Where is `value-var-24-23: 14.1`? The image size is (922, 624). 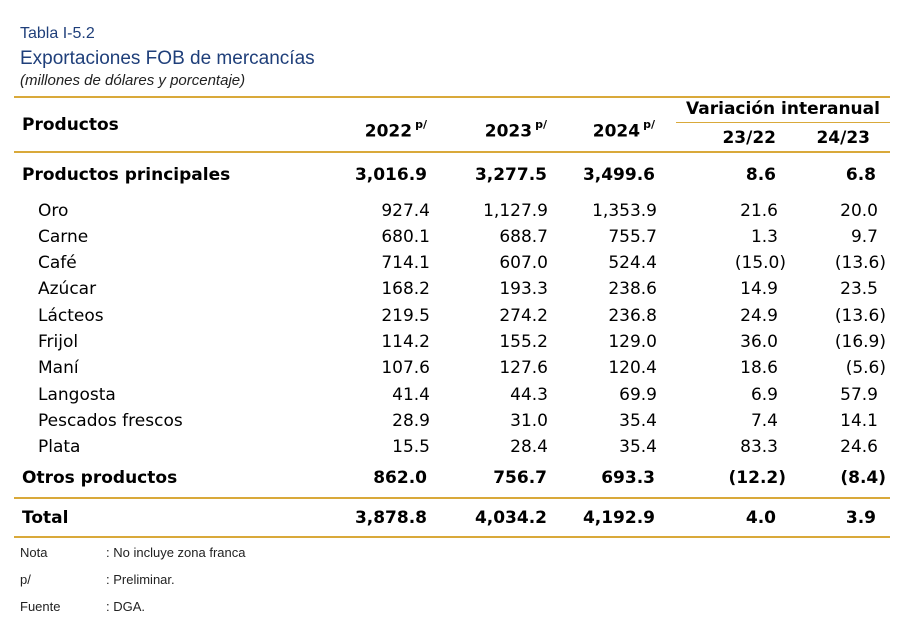
value-var-24-23: 14.1 is located at coordinates (859, 421).